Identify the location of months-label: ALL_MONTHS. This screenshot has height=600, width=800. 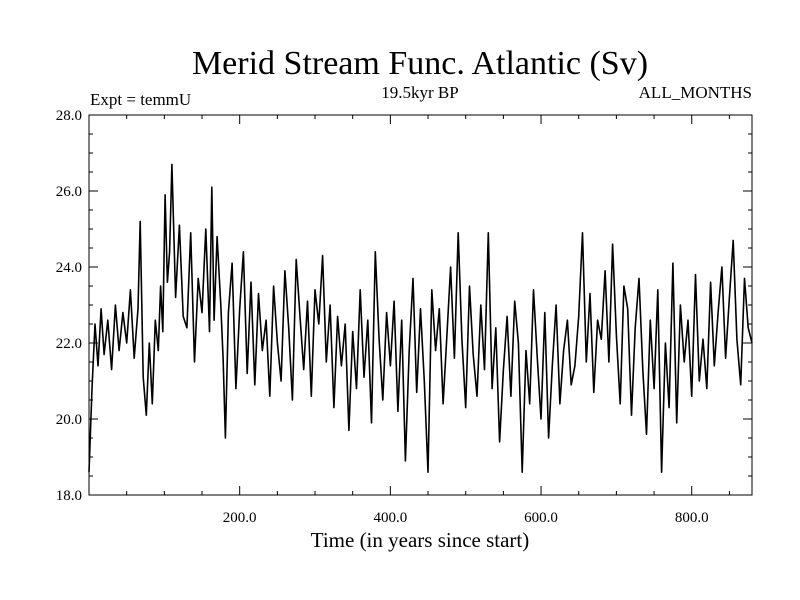
(695, 92).